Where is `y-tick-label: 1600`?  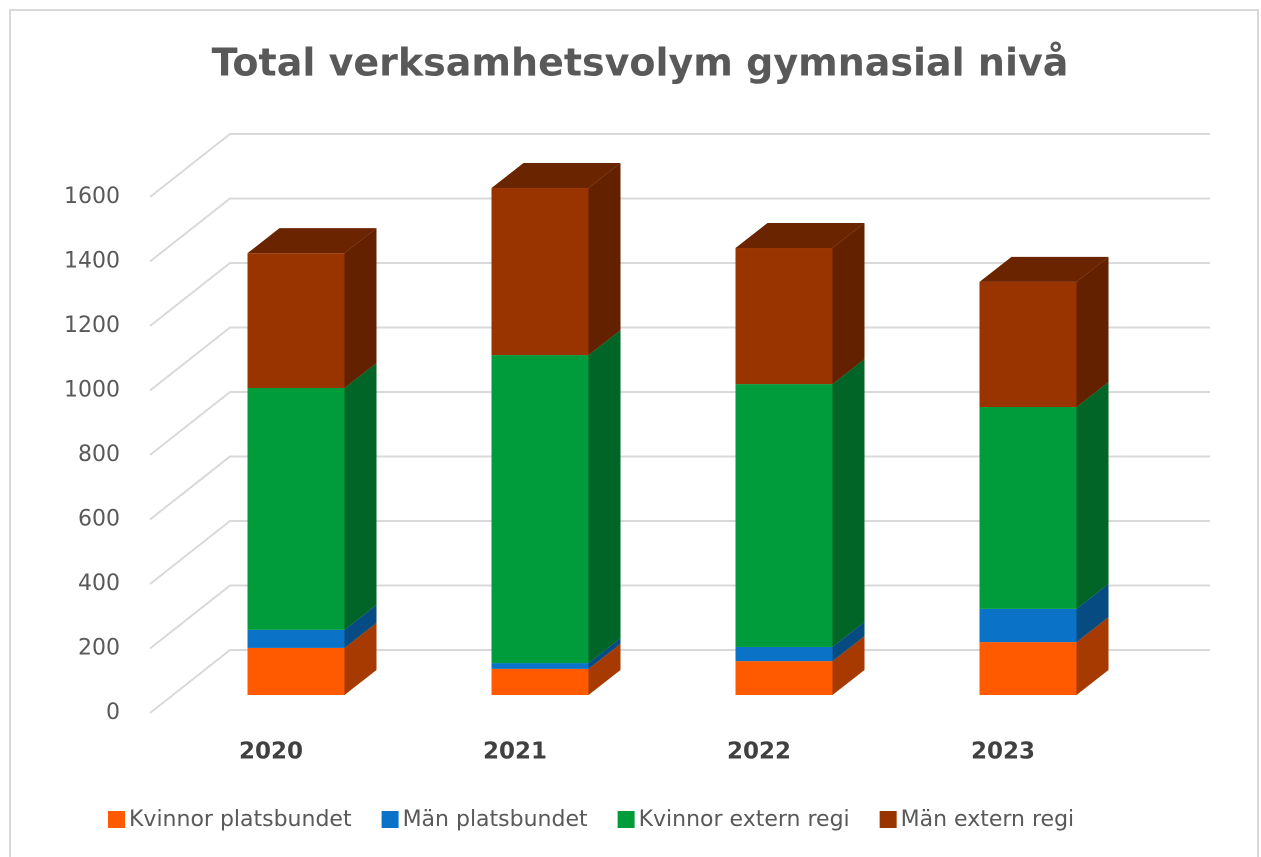
y-tick-label: 1600 is located at coordinates (92, 196).